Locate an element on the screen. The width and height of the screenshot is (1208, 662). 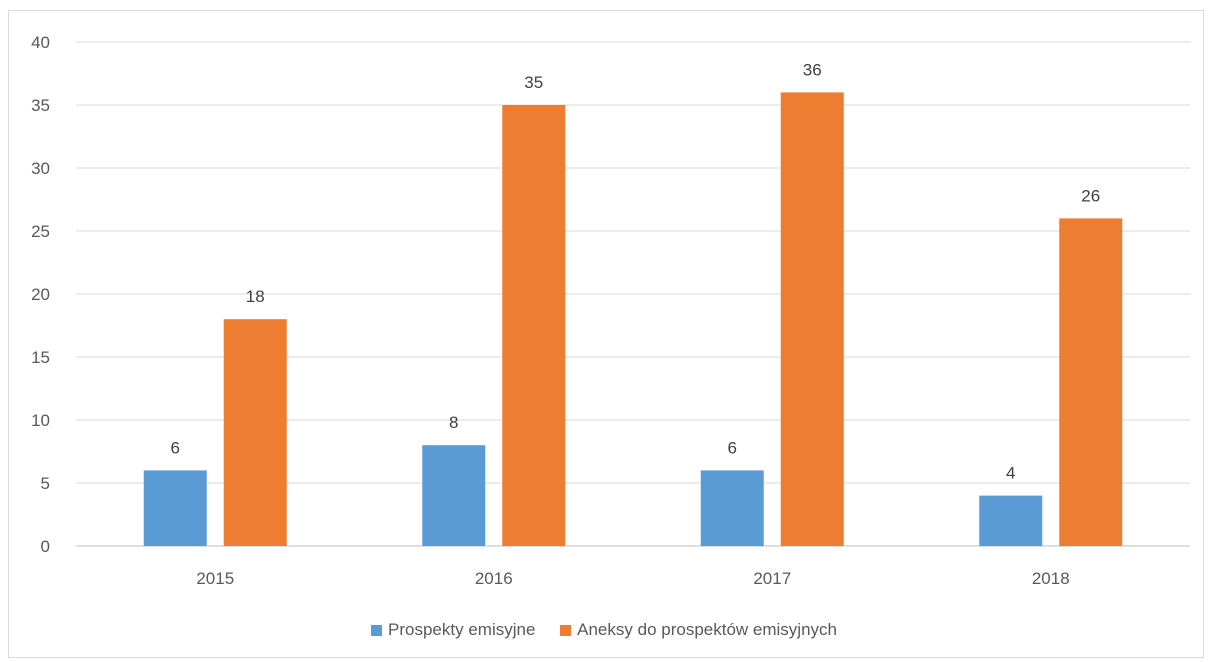
legend-item-series-1: Prospekty emisyjne is located at coordinates (453, 630).